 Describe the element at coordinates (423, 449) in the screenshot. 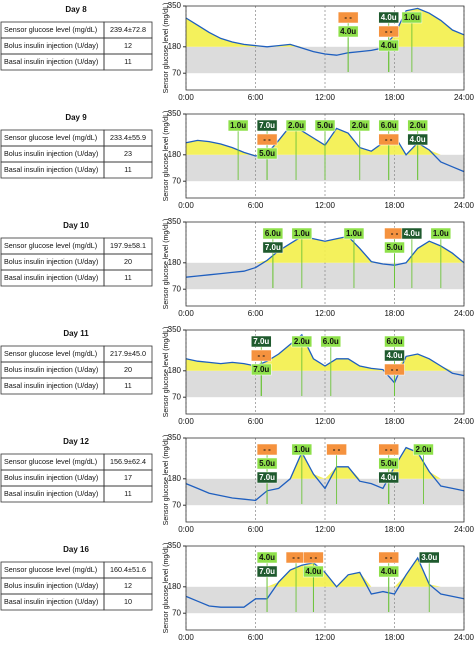

I see `insulin-label: 2.0u` at that location.